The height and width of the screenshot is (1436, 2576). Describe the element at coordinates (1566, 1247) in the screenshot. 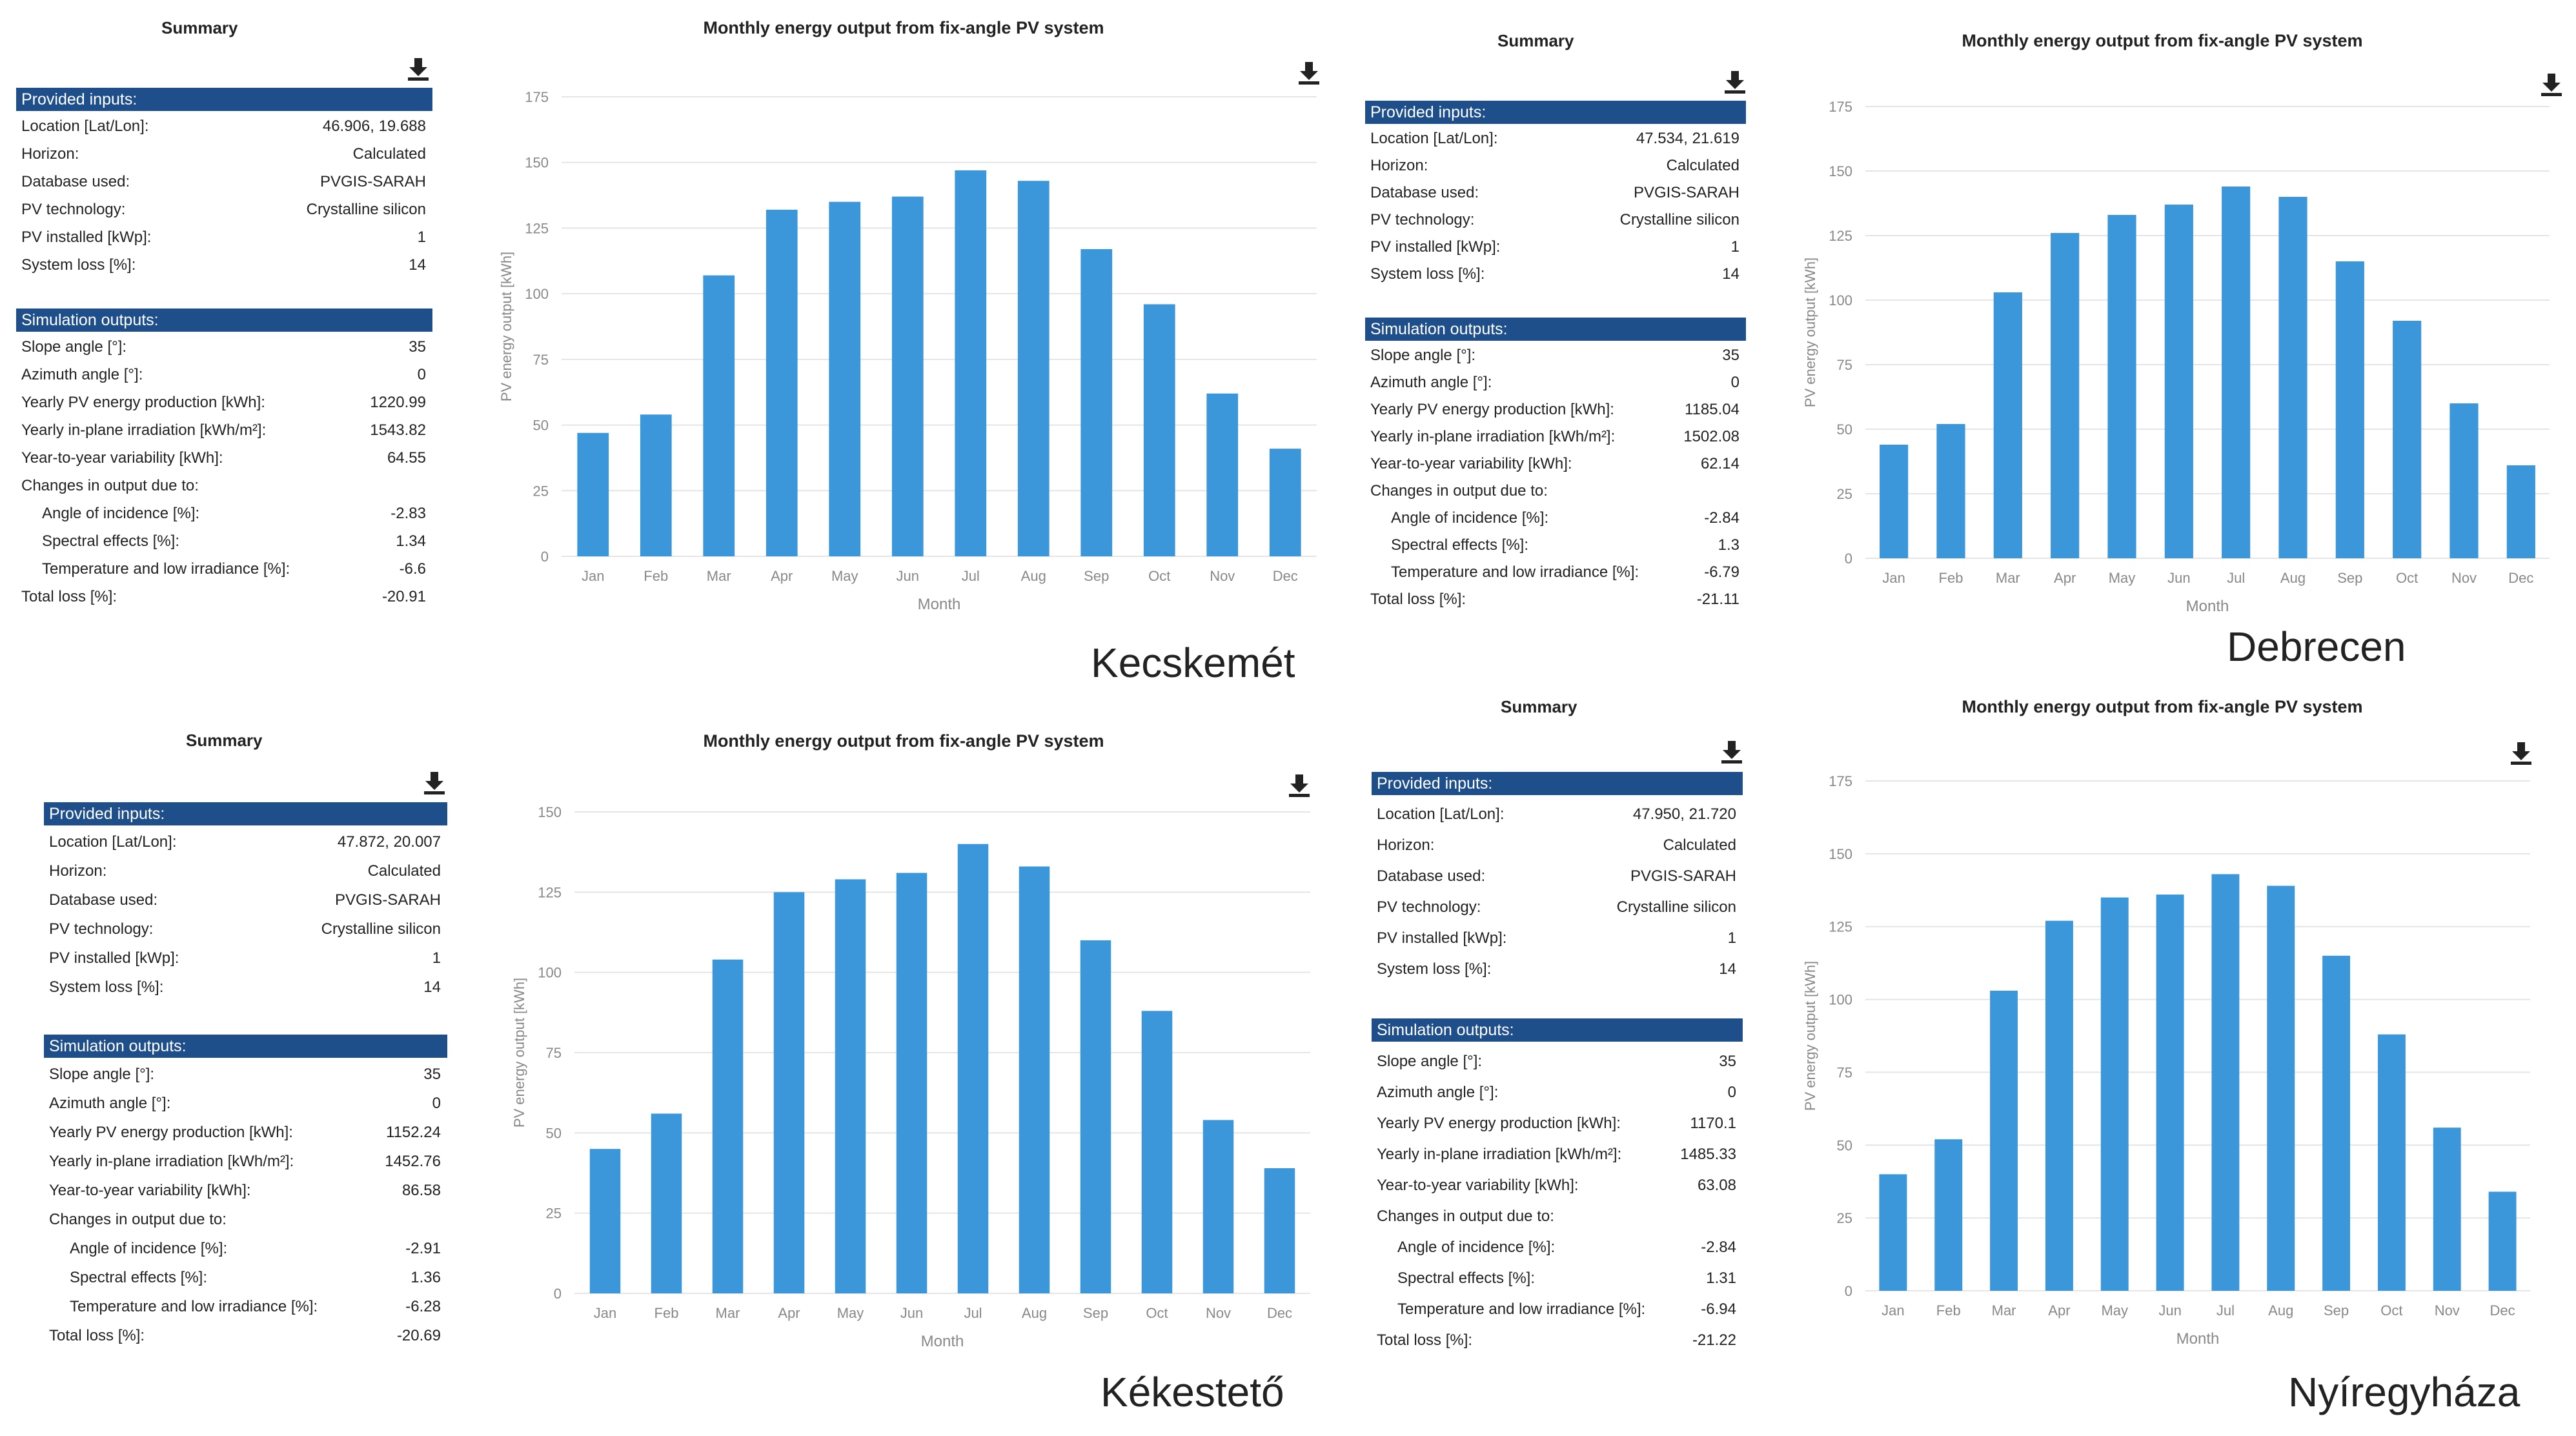

I see `row-angle-of-incidence: Angle of incidence [%]: -2.84` at that location.